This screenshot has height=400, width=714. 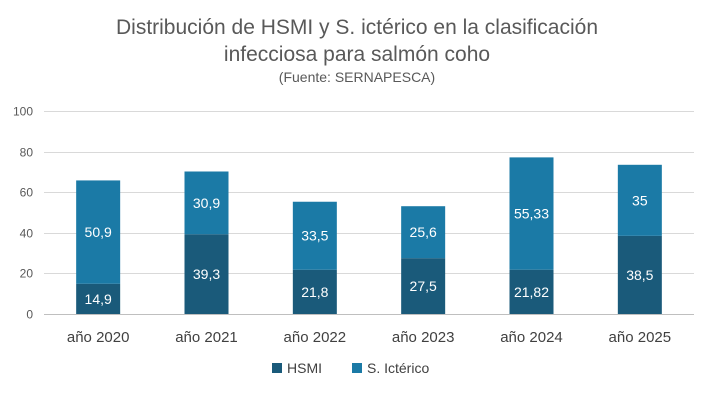 I want to click on data-label: 25,6, so click(x=423, y=232).